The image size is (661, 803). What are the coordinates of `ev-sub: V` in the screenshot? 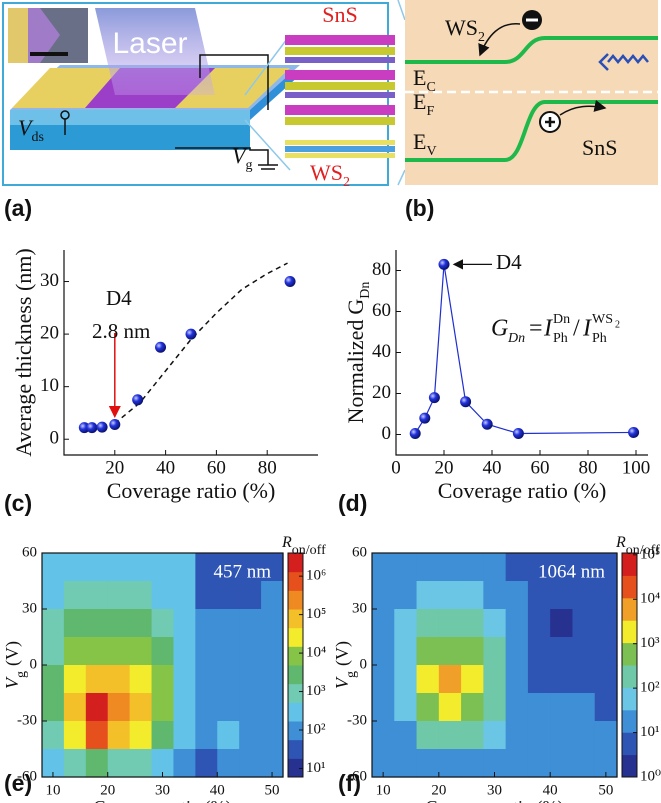 It's located at (431, 151).